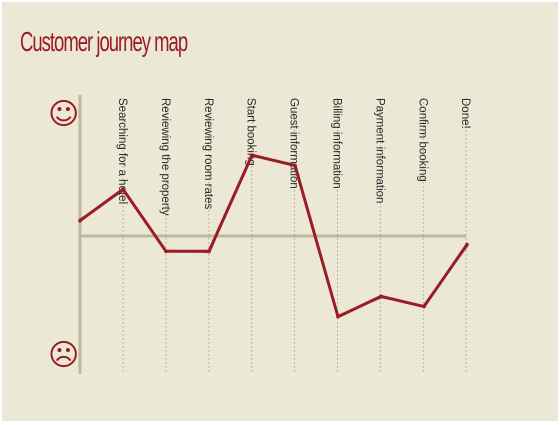 The width and height of the screenshot is (560, 425). What do you see at coordinates (337, 143) in the screenshot?
I see `stage-label: Billing information` at bounding box center [337, 143].